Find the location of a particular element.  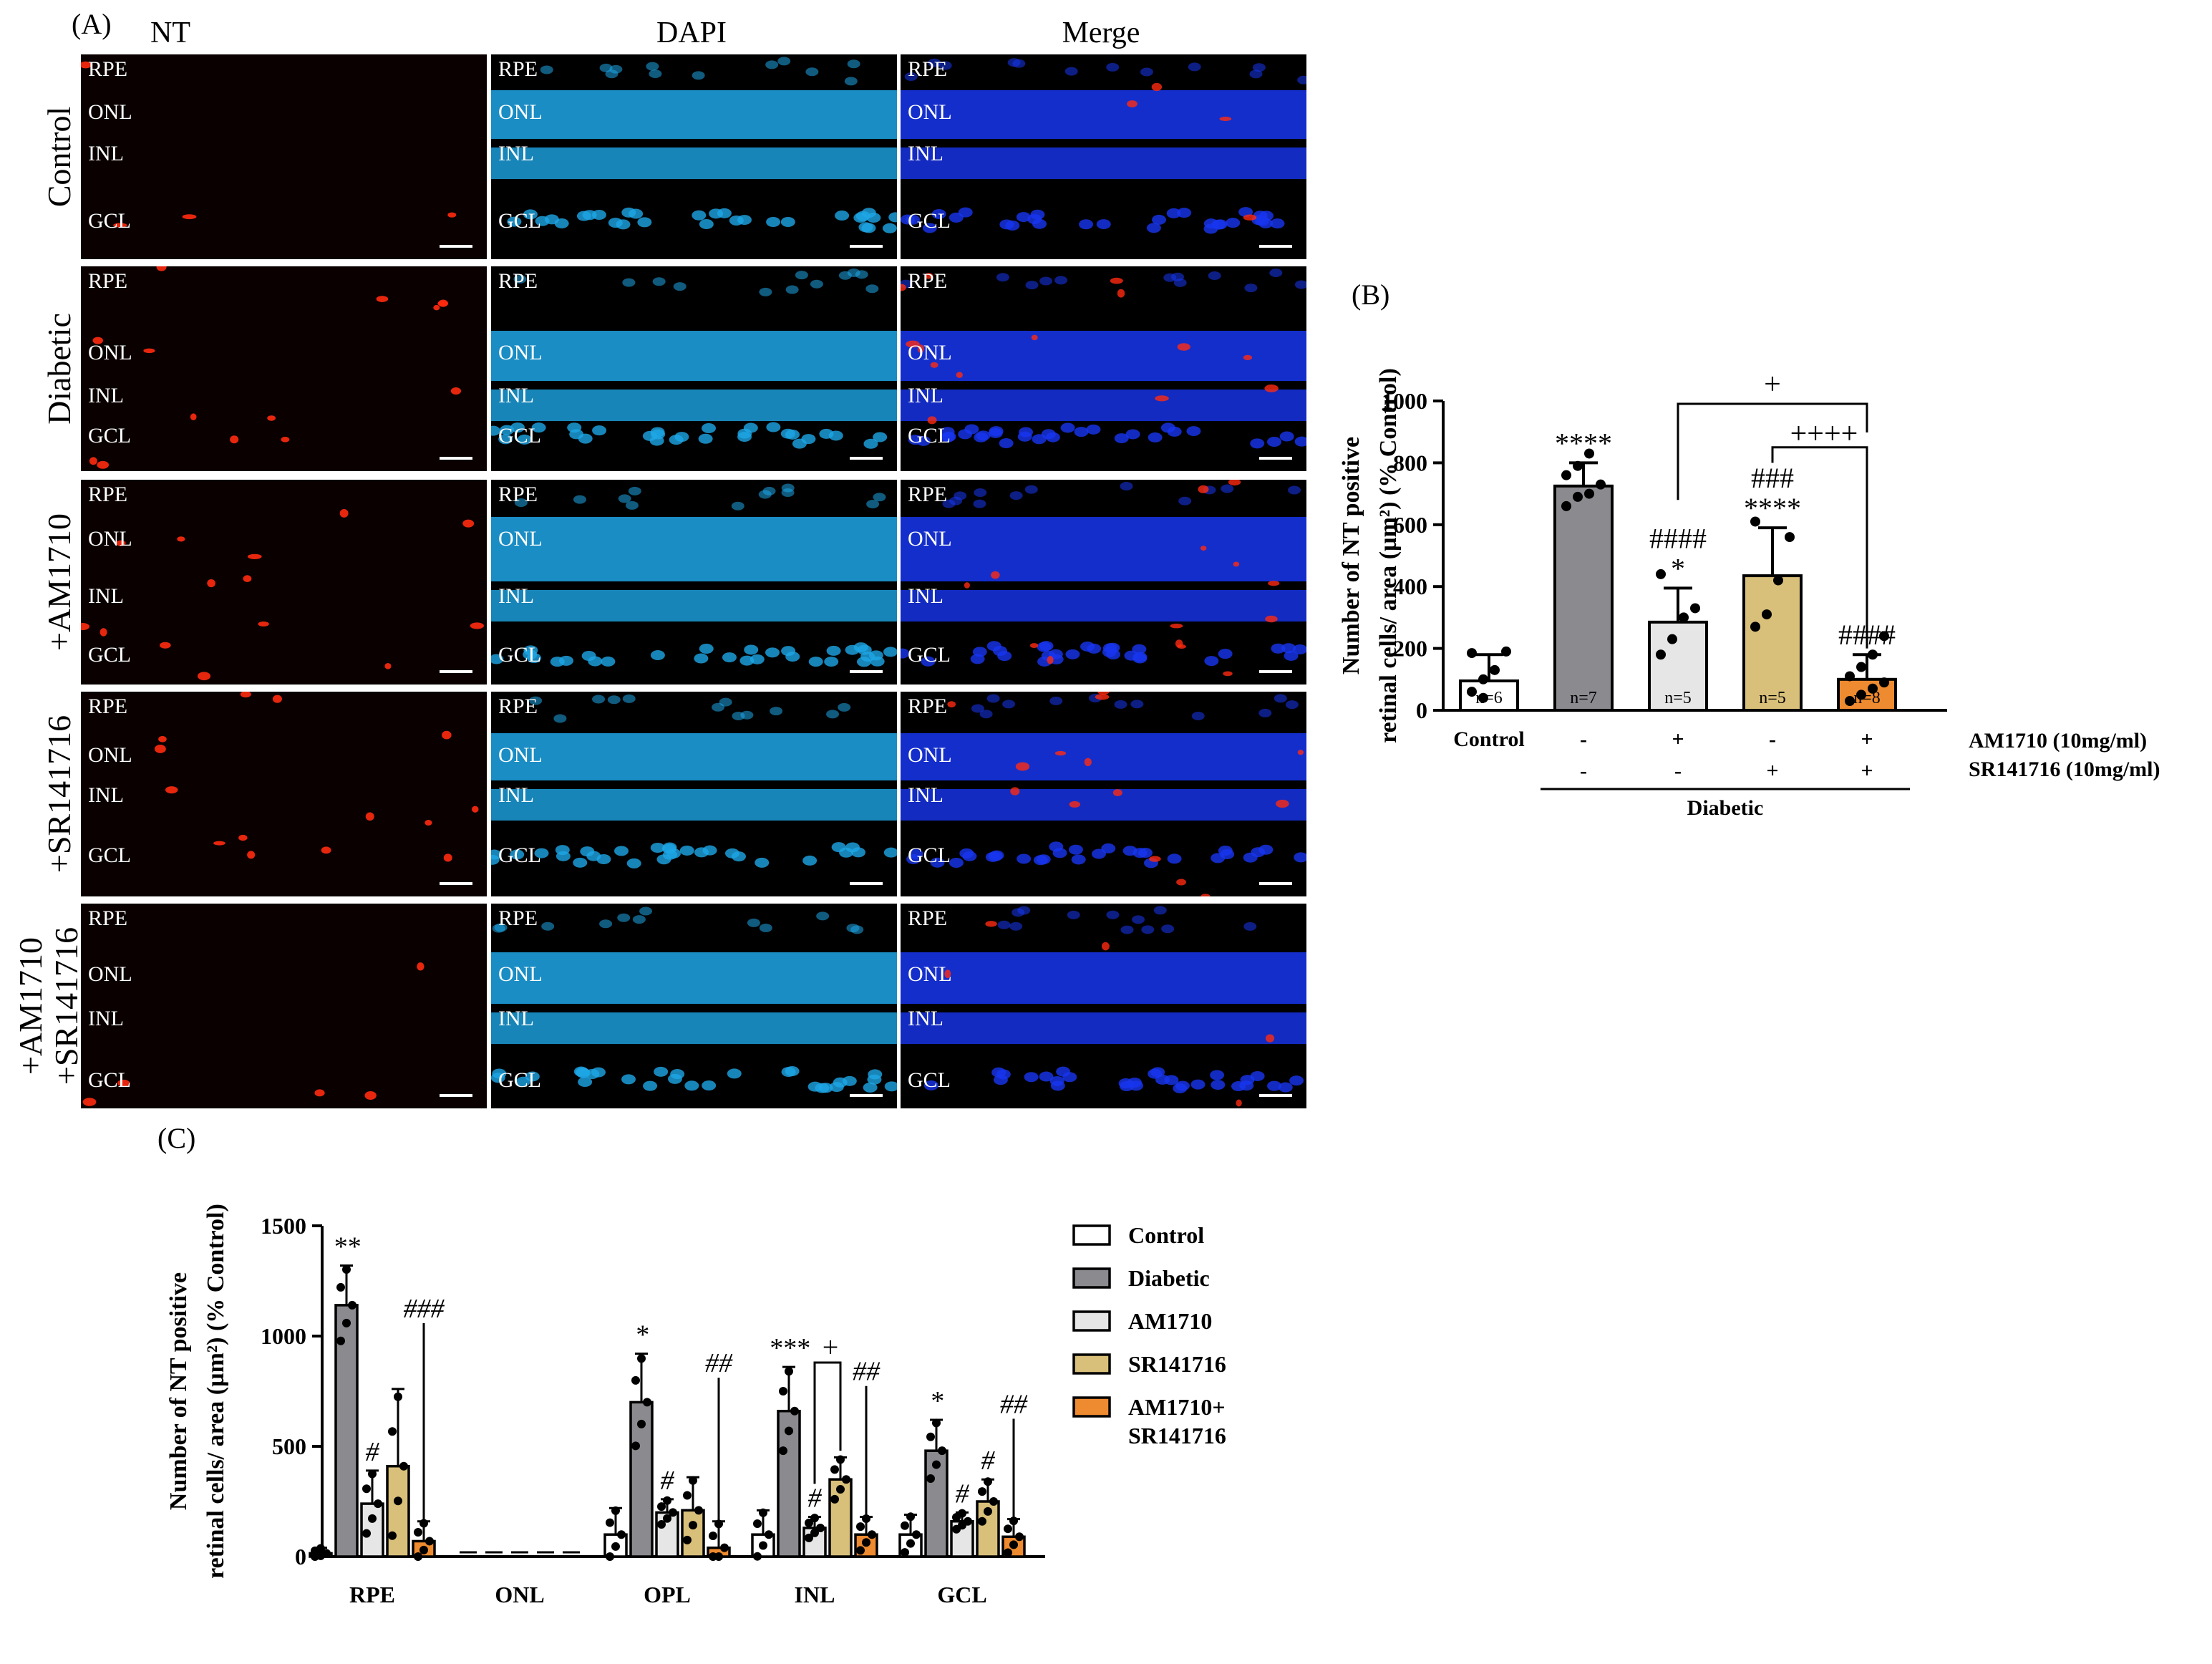

sig-label-b: * is located at coordinates (1678, 568).